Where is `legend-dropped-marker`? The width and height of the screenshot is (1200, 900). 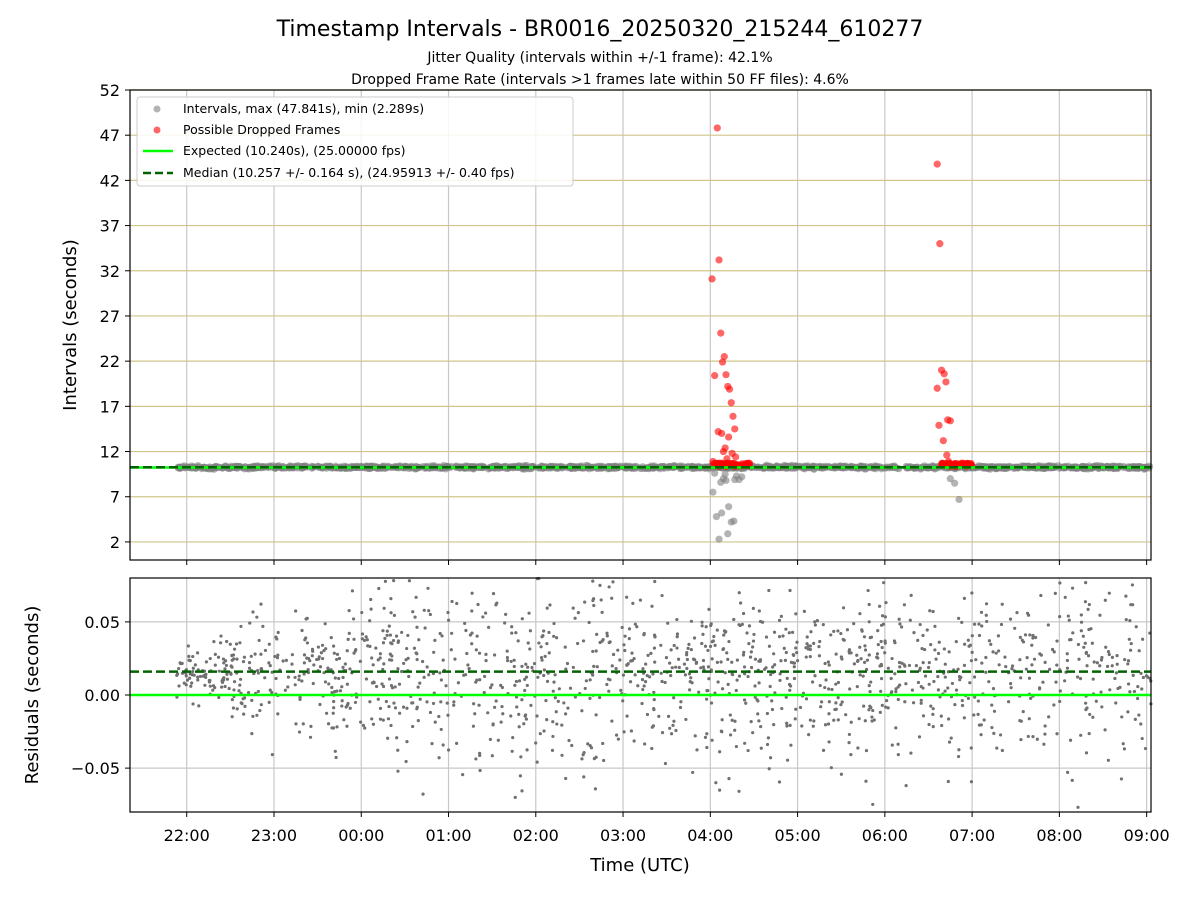 legend-dropped-marker is located at coordinates (157, 130).